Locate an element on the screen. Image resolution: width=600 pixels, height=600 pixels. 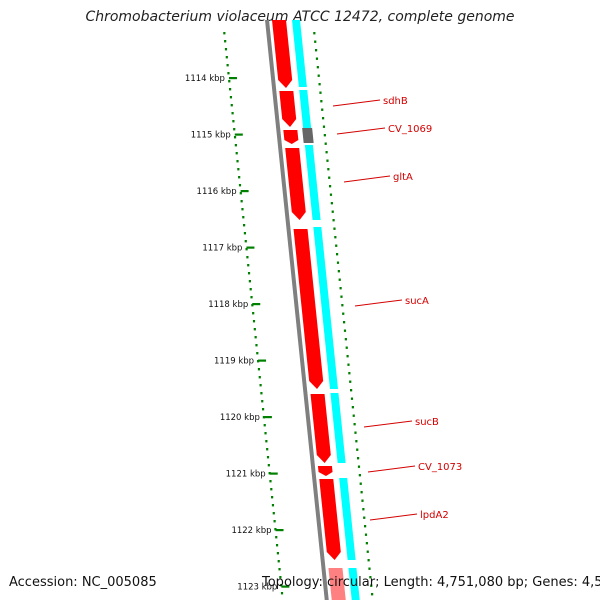
cds-track is located at coordinates (309, 310).